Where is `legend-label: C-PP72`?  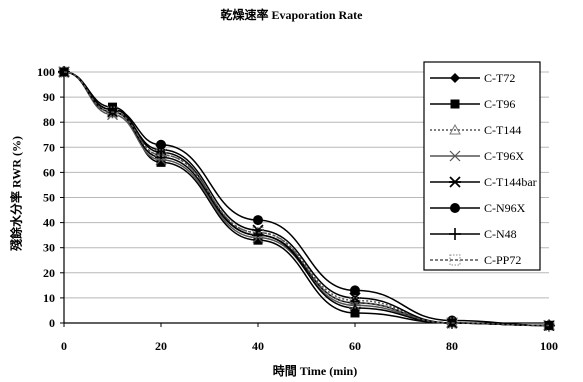 legend-label: C-PP72 is located at coordinates (502, 260).